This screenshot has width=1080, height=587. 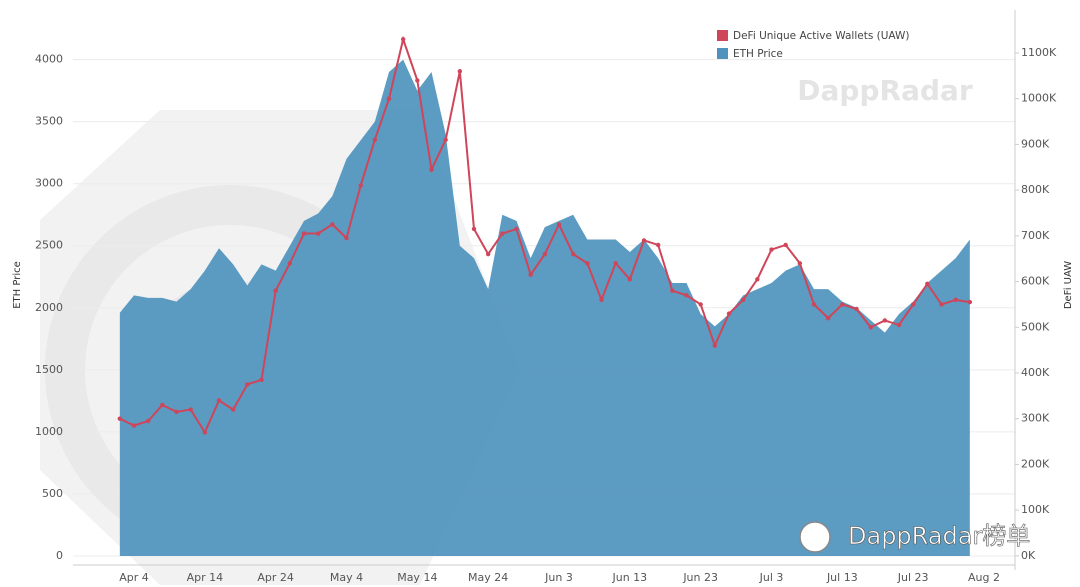 I want to click on x-tick-label: Apr 24, so click(x=275, y=577).